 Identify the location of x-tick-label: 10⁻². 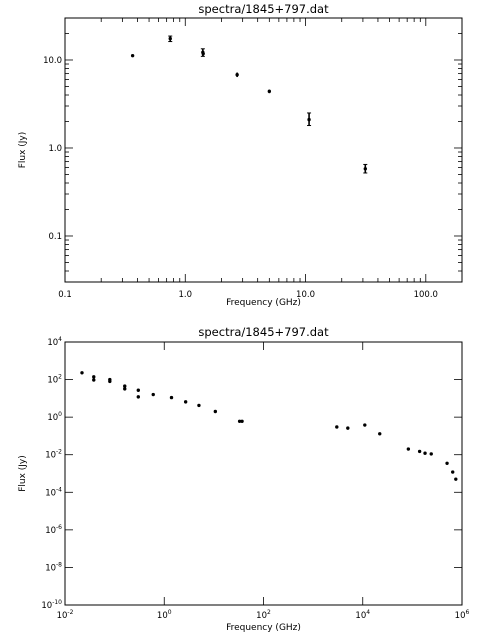
(65, 615).